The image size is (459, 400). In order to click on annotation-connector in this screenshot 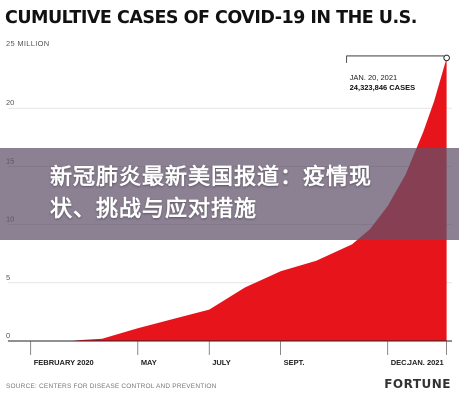, I will do `click(396, 59)`.